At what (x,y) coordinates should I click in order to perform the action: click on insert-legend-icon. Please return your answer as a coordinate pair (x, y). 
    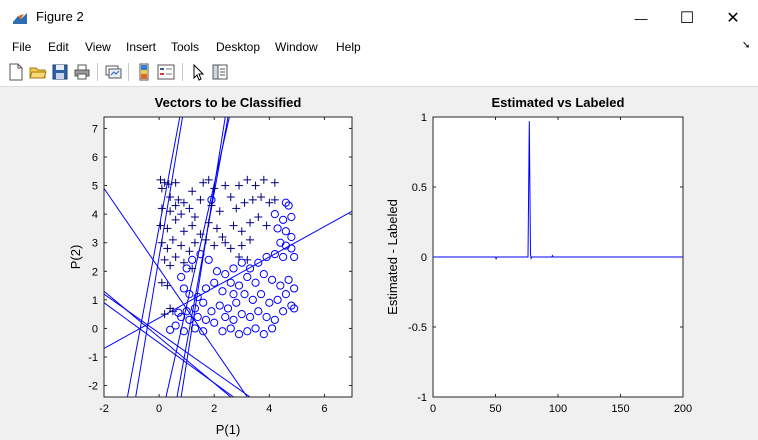
    Looking at the image, I should click on (166, 72).